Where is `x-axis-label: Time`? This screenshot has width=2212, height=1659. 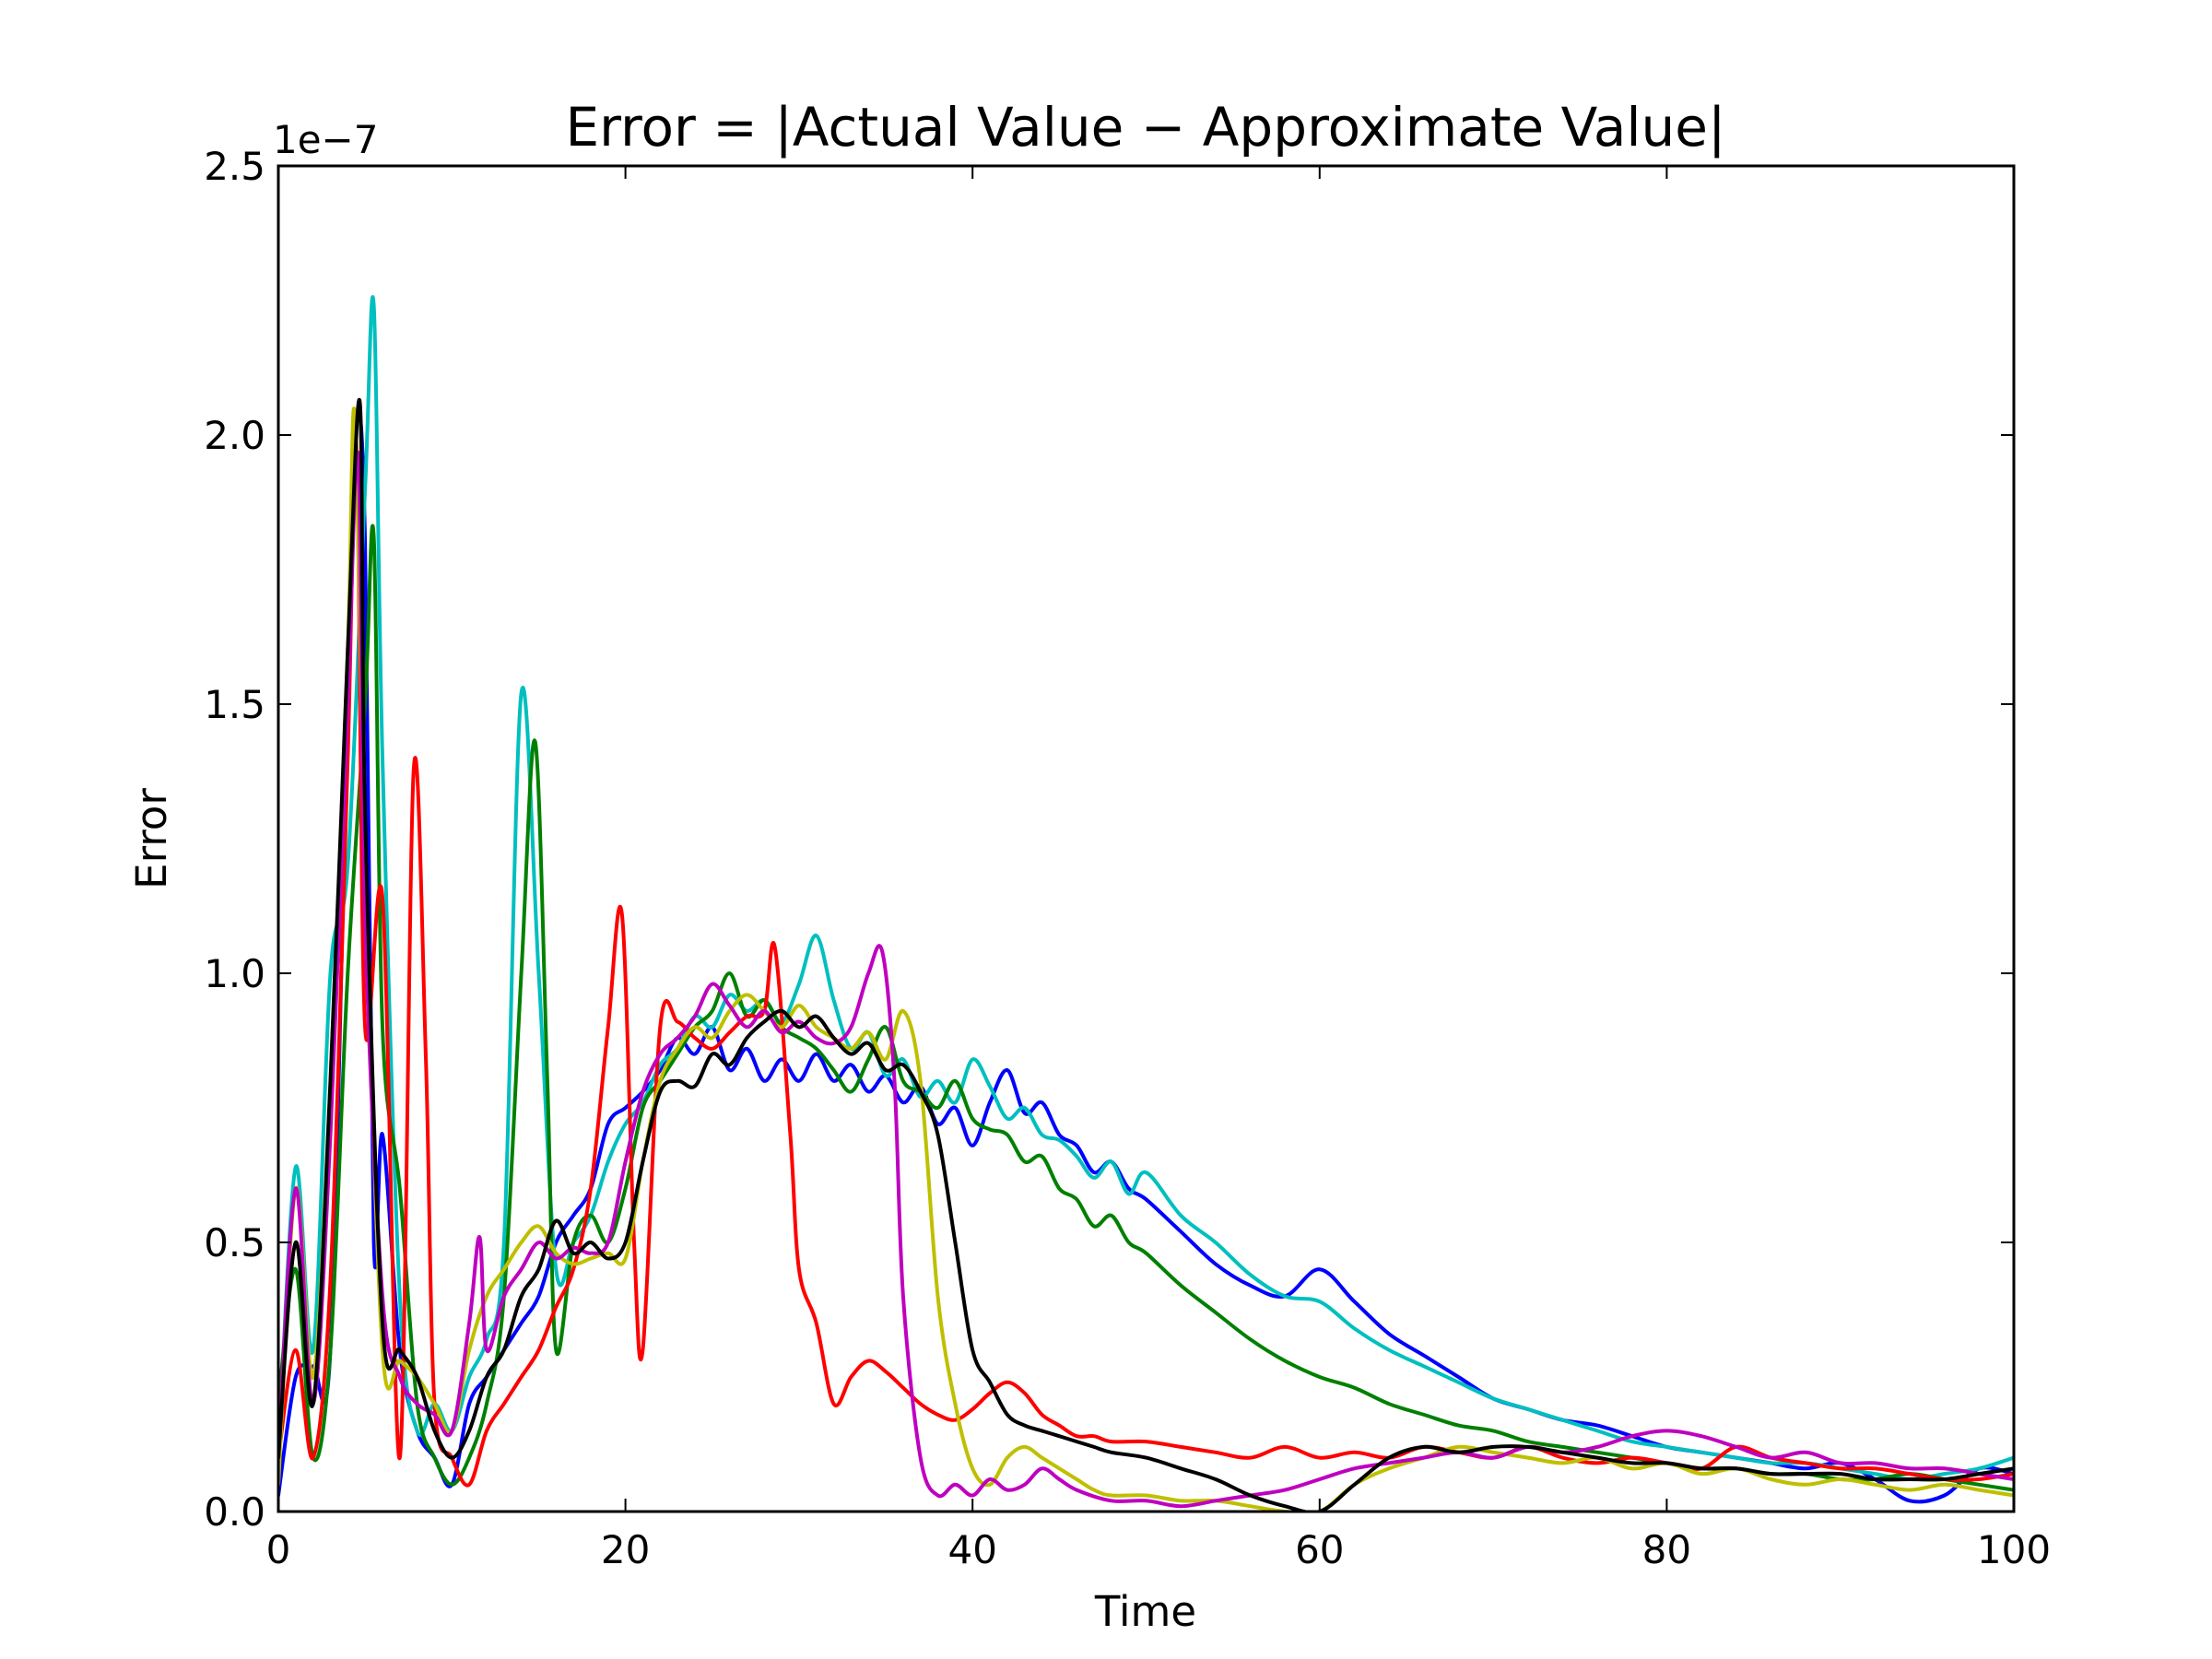
x-axis-label: Time is located at coordinates (1145, 1611).